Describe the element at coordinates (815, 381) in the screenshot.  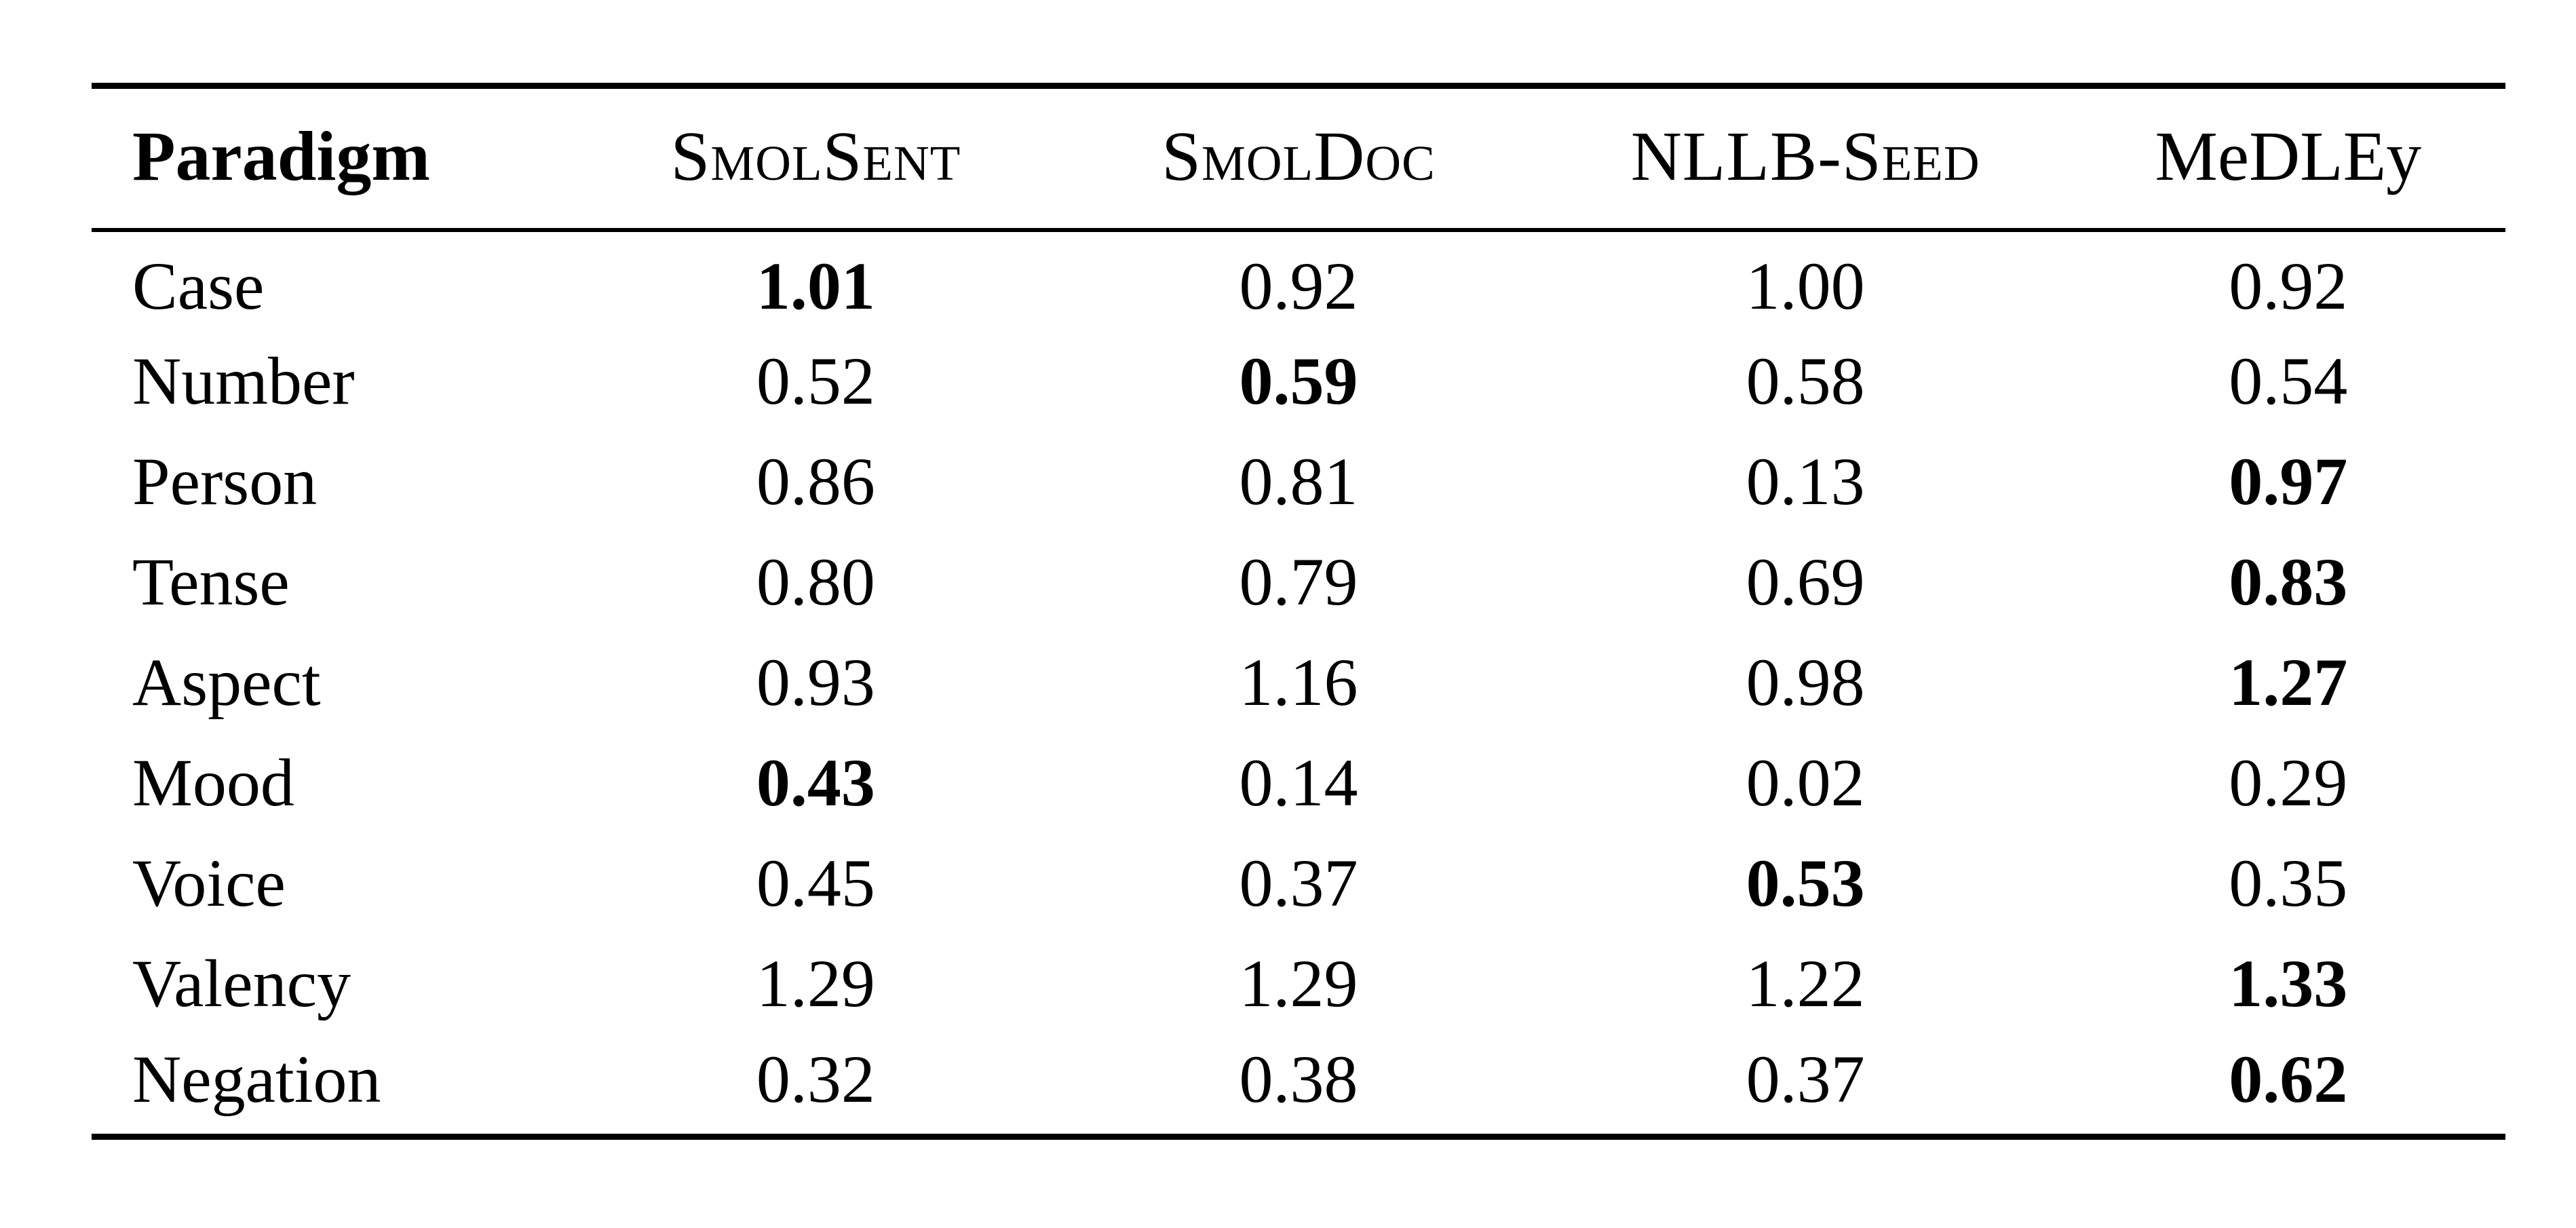
I see `value-cell: 0.52` at that location.